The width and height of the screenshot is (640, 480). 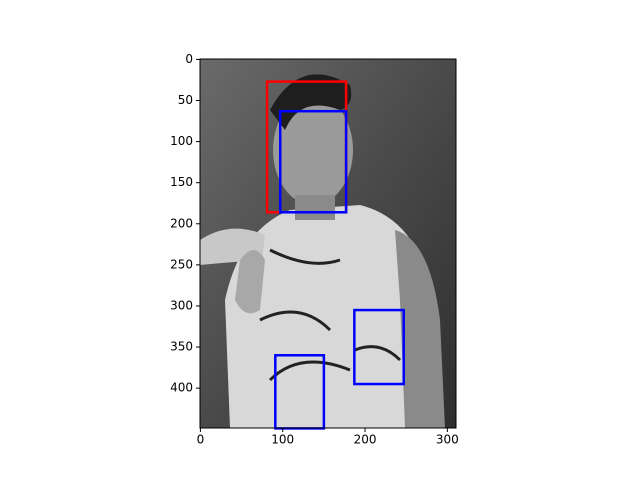 What do you see at coordinates (181, 182) in the screenshot?
I see `y-tick-label: 150` at bounding box center [181, 182].